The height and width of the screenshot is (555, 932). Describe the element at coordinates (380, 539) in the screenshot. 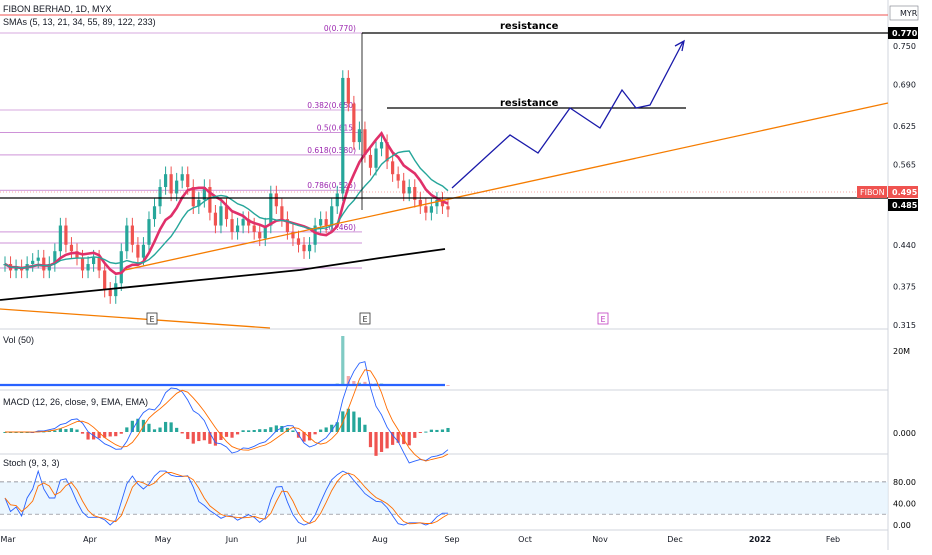

I see `time-axis-tick: Aug` at that location.